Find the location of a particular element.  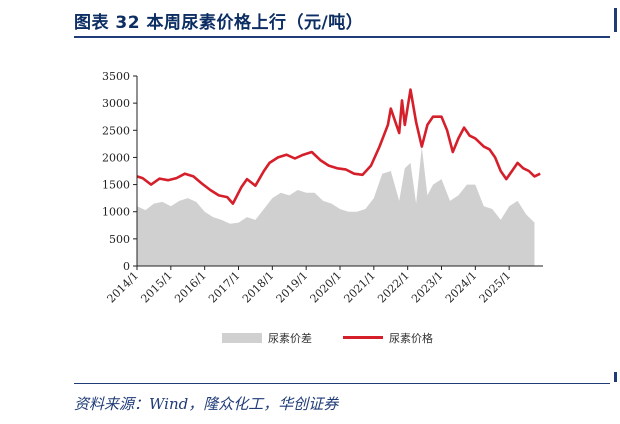

y-tick-labels: 0 500 1000 1500 2000 2500 3000 3500 is located at coordinates (116, 171).